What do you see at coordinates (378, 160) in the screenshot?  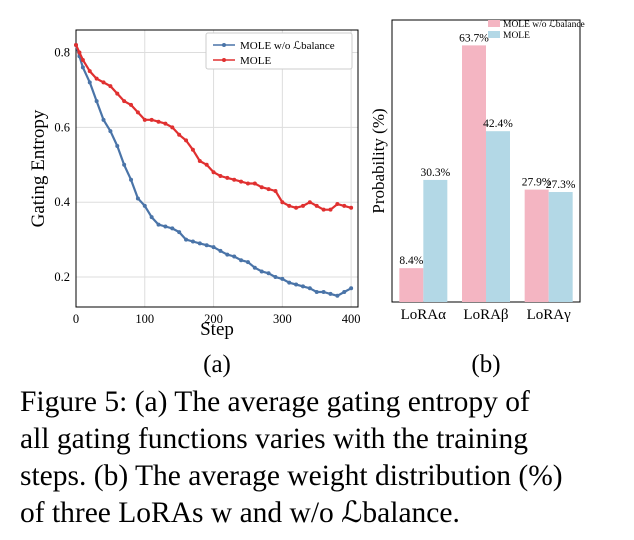 I see `y-axis-label: Probability (%)` at bounding box center [378, 160].